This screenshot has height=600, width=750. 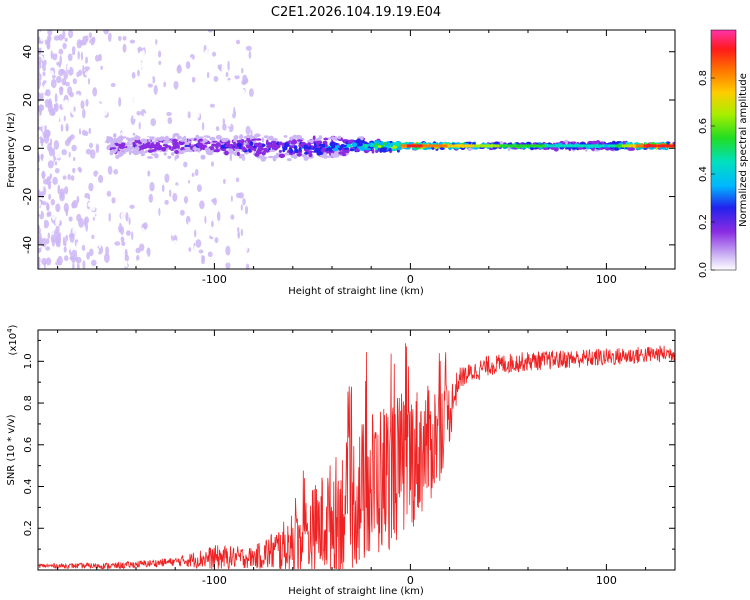 I want to click on colorbar-tick-label: 0.8, so click(x=703, y=78).